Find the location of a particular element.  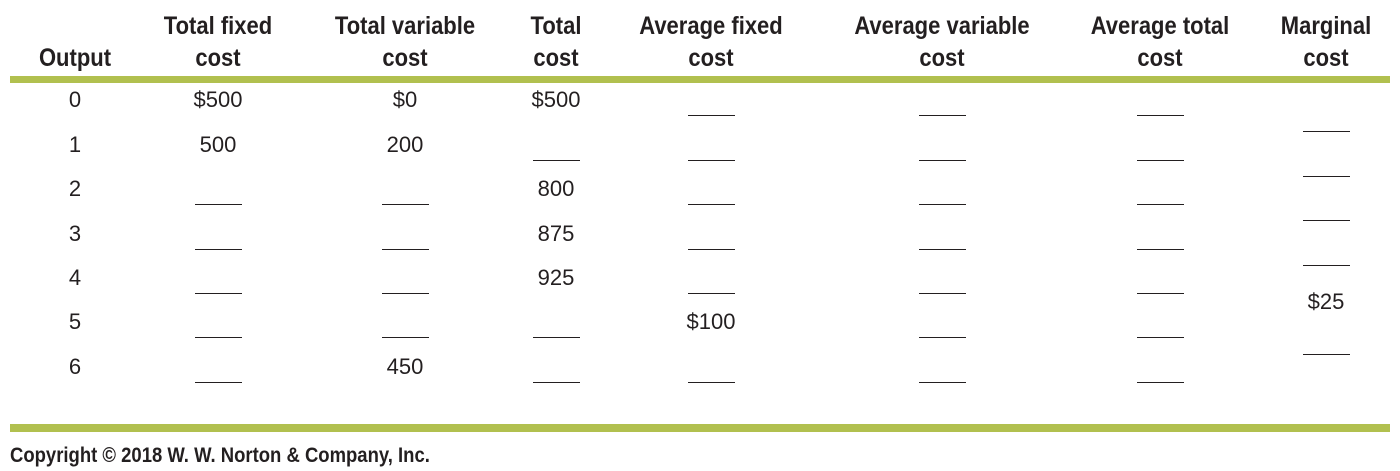

cell-atc-row-2-blank is located at coordinates (1160, 204).